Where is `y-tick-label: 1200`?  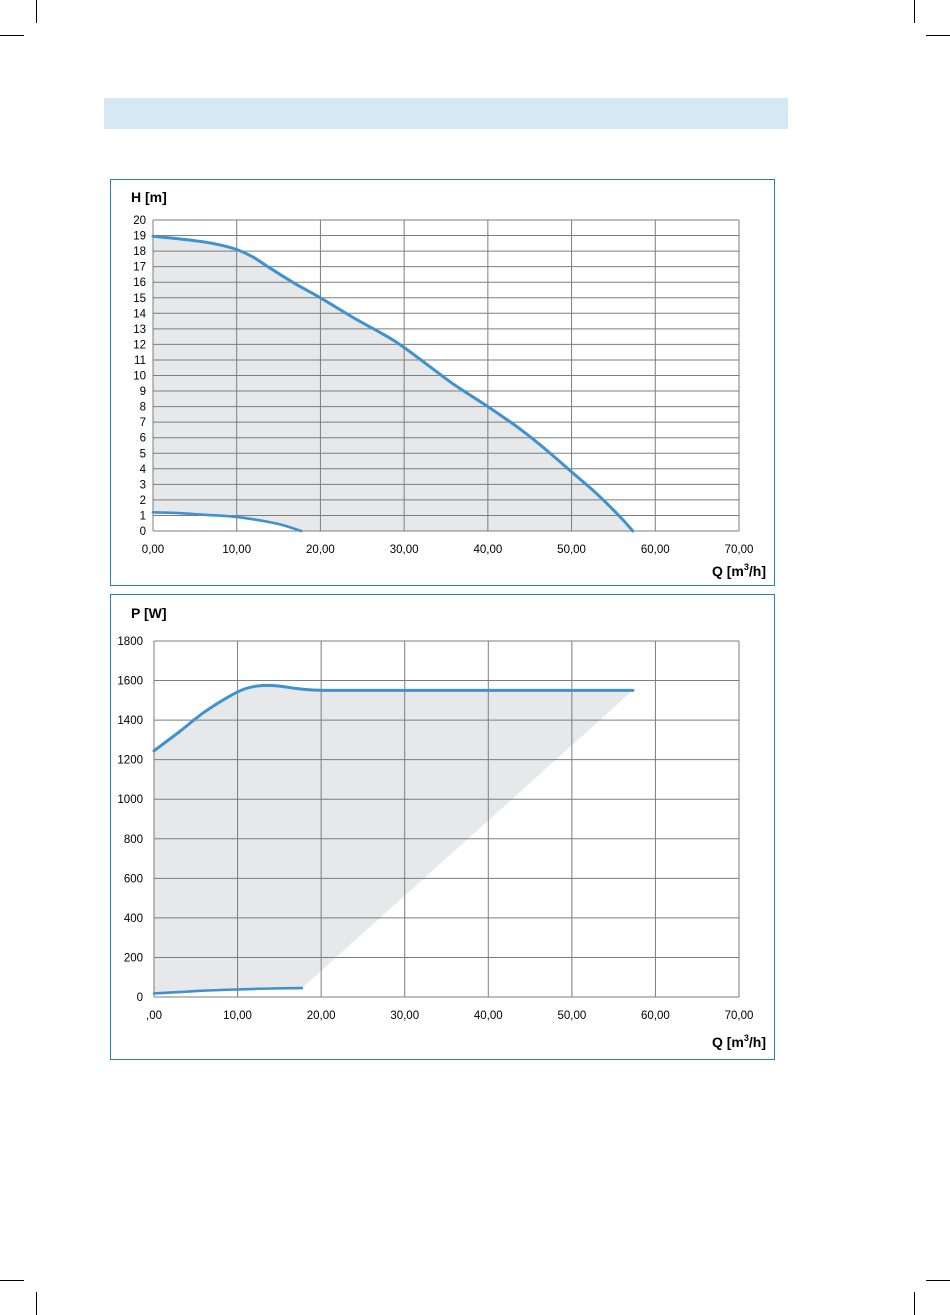
y-tick-label: 1200 is located at coordinates (130, 761).